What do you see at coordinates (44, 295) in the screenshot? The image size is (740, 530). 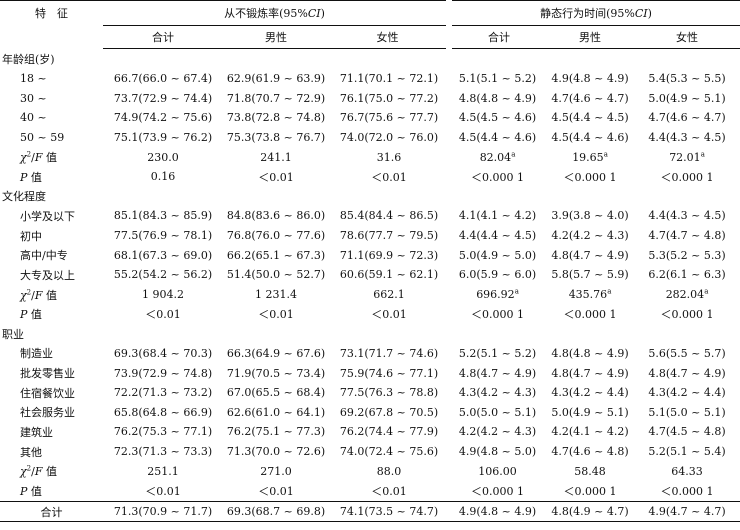 I see `stat-label-rest: /F 值` at bounding box center [44, 295].